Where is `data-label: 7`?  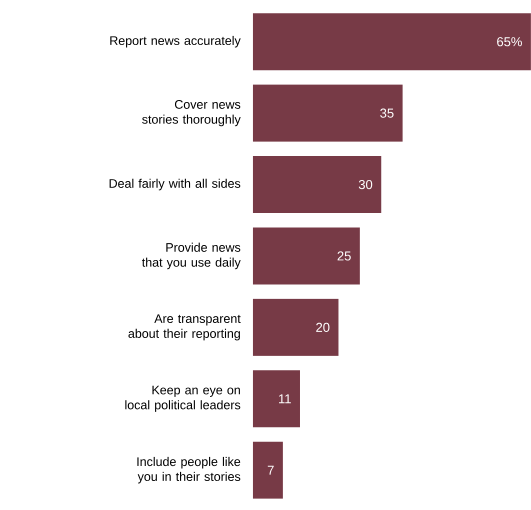
data-label: 7 is located at coordinates (271, 470).